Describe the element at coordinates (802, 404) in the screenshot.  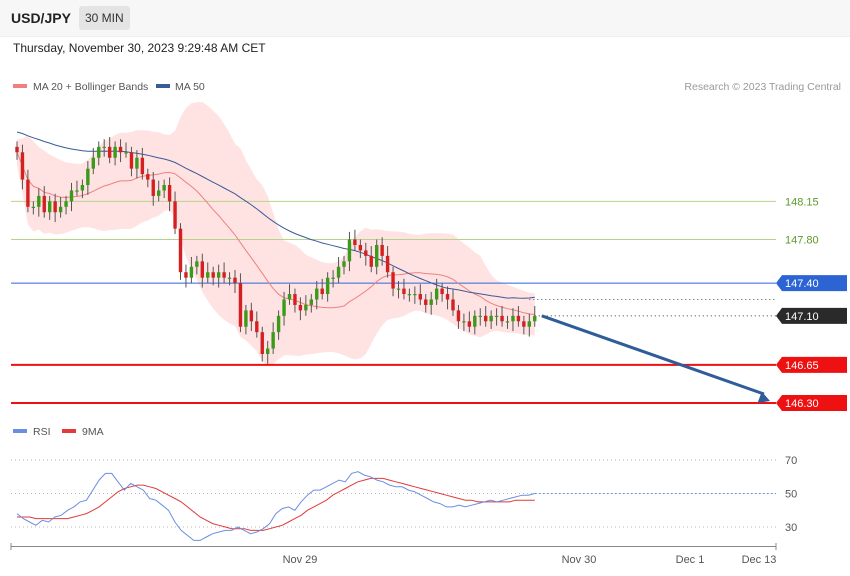
I see `level-label-146.30: 146.30` at that location.